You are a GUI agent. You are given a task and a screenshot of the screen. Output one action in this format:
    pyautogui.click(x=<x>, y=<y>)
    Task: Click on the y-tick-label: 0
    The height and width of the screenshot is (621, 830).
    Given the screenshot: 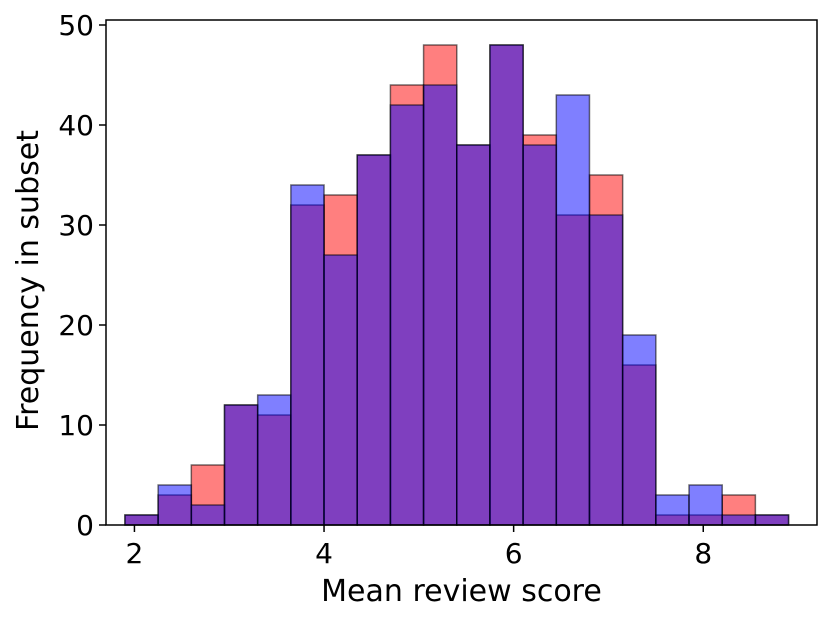 What is the action you would take?
    pyautogui.click(x=85, y=525)
    